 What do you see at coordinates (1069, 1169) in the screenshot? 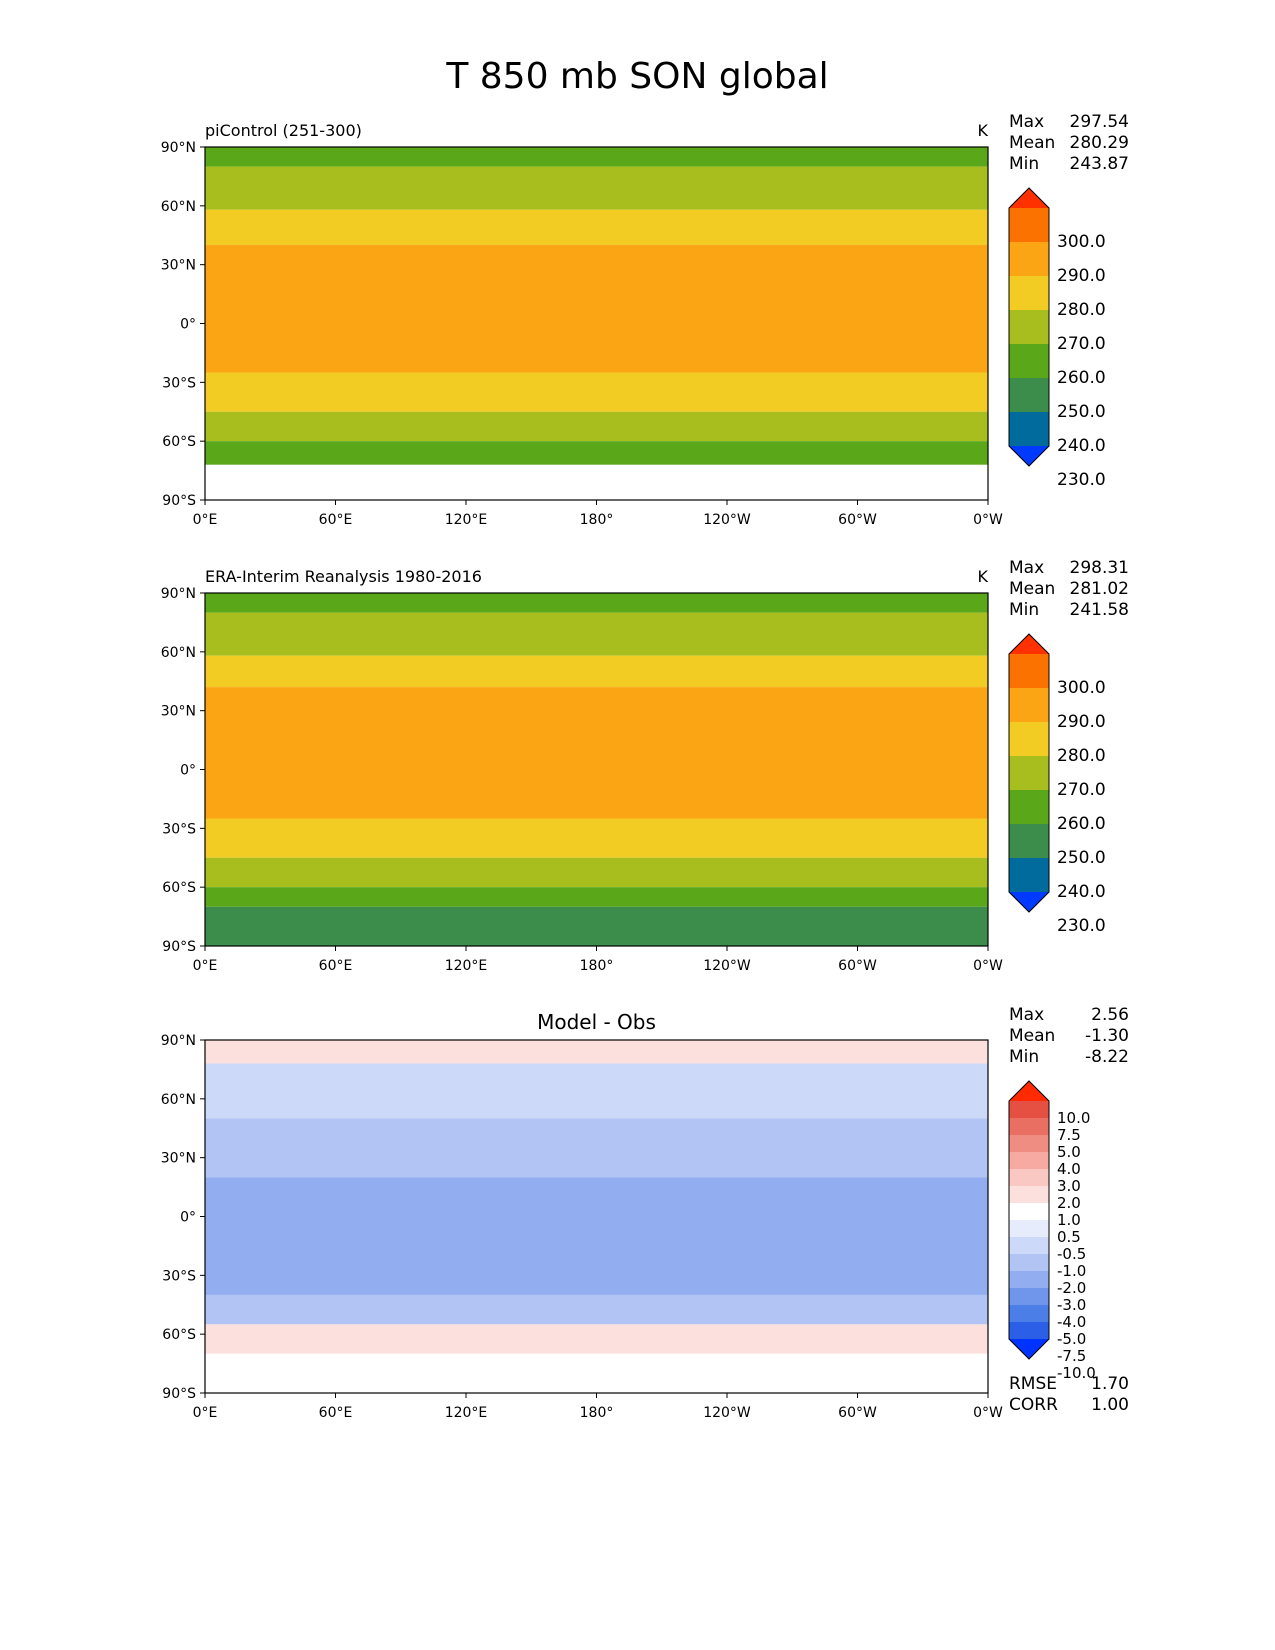
I see `colorbar-label: 4.0` at bounding box center [1069, 1169].